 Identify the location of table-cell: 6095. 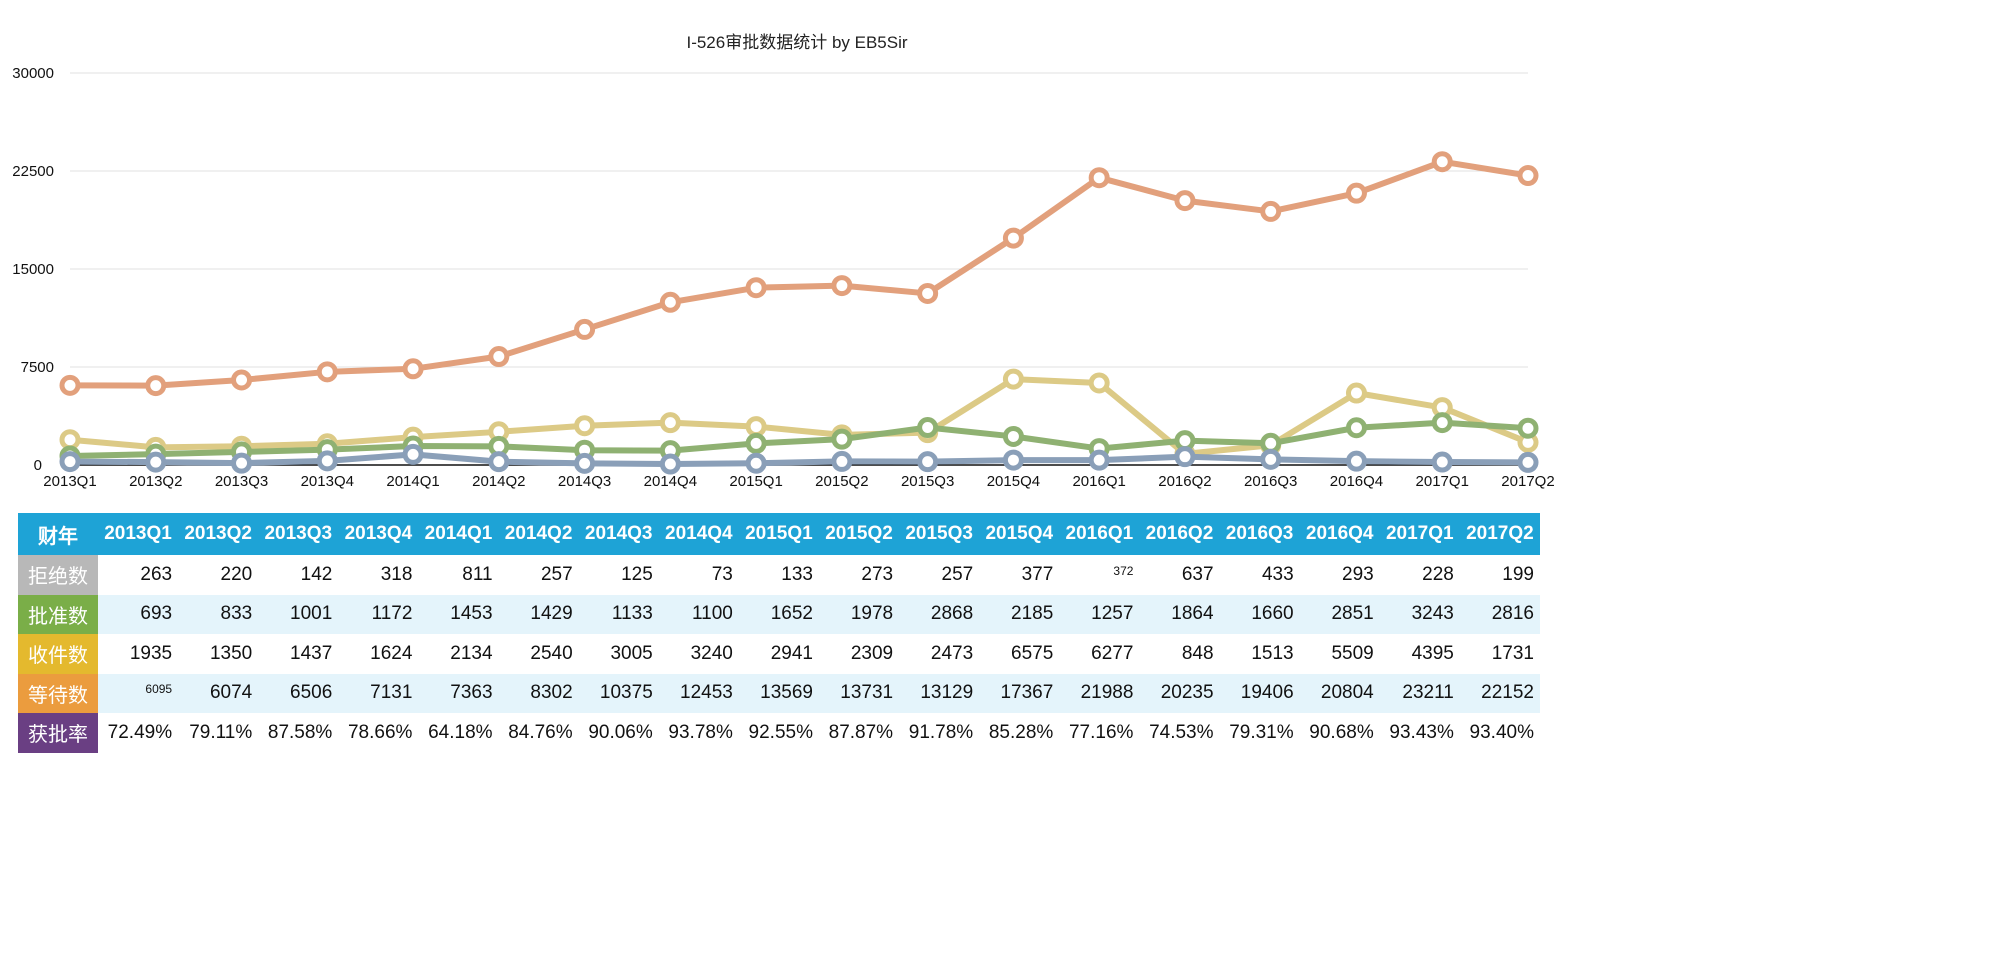
(138, 693).